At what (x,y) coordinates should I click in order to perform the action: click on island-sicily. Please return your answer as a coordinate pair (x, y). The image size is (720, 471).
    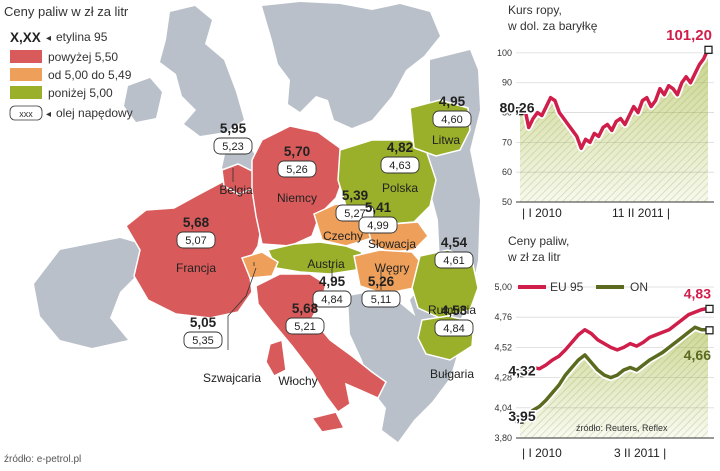
    Looking at the image, I should click on (328, 422).